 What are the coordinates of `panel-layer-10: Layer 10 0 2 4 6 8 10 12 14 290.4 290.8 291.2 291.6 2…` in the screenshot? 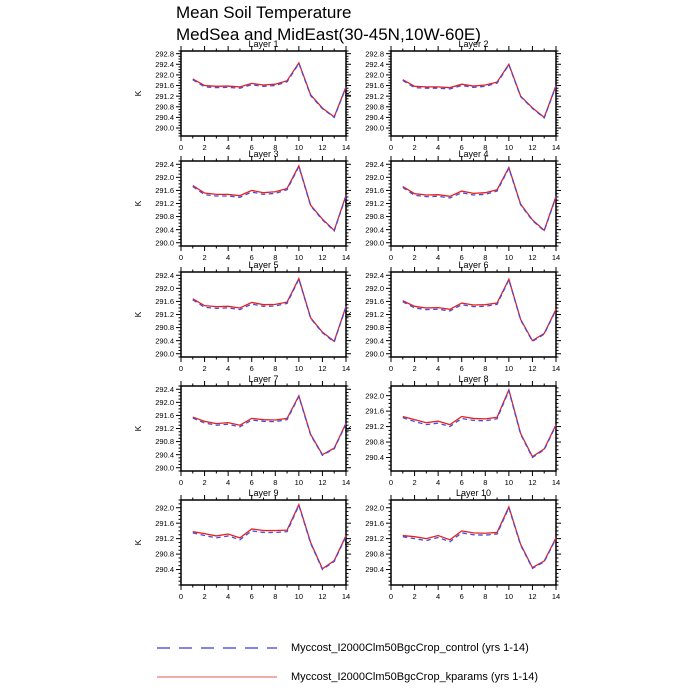 It's located at (456, 545).